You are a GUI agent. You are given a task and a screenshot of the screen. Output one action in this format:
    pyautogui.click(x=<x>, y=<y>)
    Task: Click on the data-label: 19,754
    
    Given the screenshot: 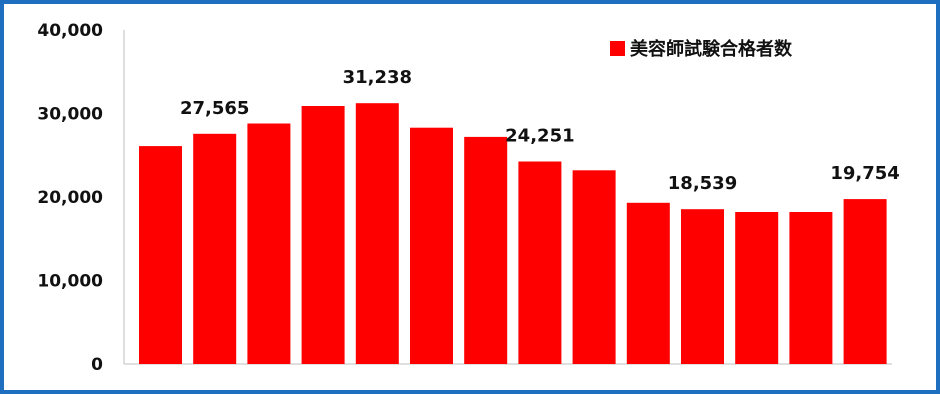 What is the action you would take?
    pyautogui.click(x=864, y=173)
    